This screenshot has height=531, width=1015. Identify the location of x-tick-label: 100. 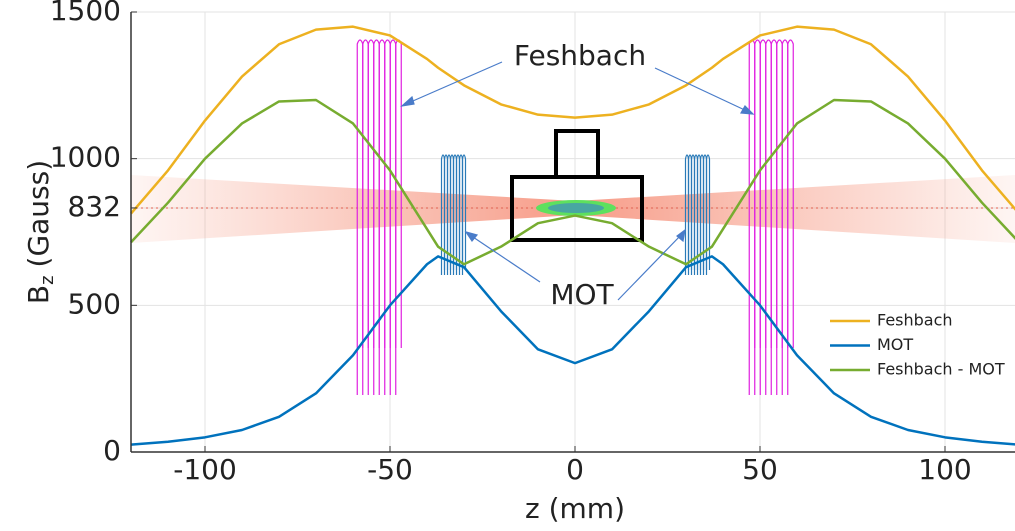
(944, 469).